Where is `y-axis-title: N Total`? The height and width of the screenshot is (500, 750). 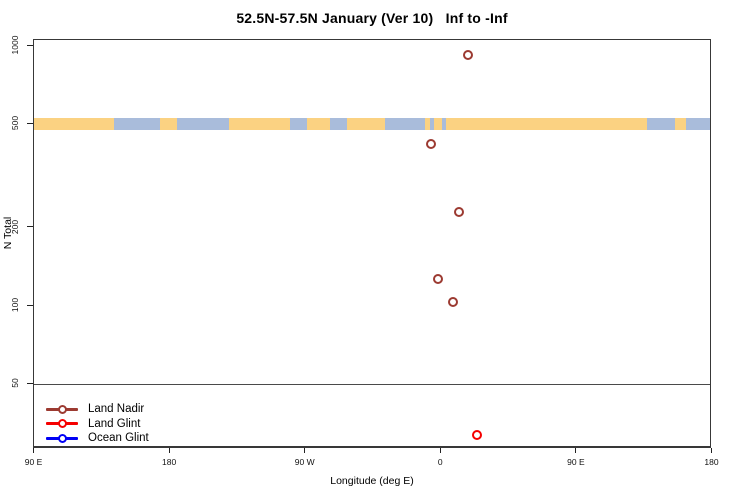 y-axis-title: N Total is located at coordinates (8, 233).